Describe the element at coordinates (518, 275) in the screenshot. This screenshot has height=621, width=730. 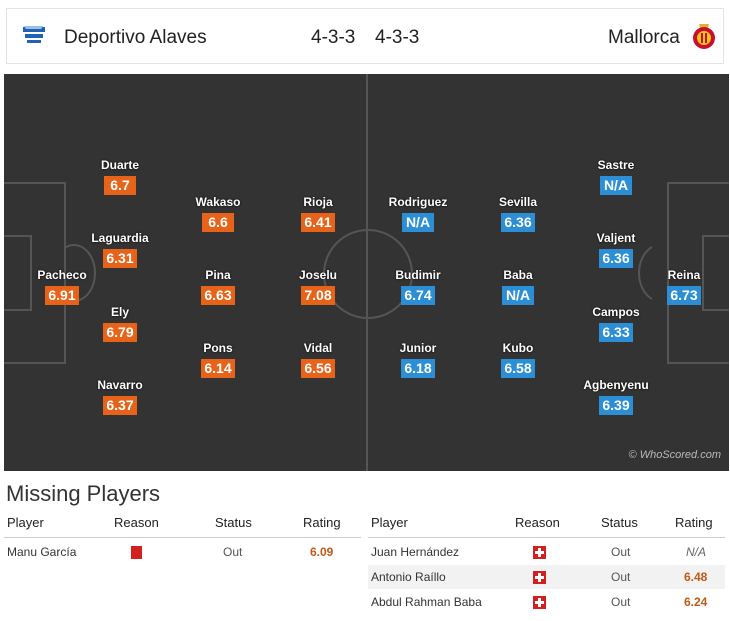
I see `player-name: Baba` at that location.